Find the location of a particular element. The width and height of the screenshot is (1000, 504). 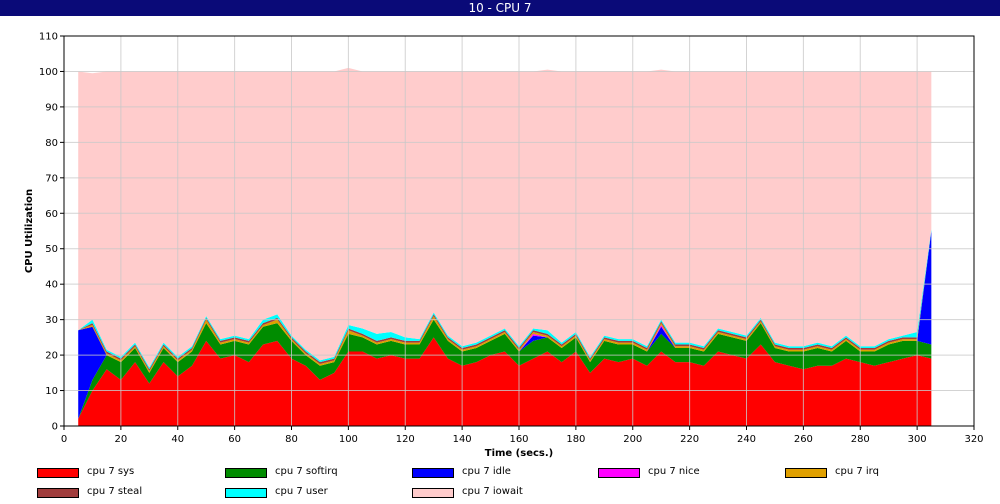

y-tick-label: 70 is located at coordinates (51, 178).